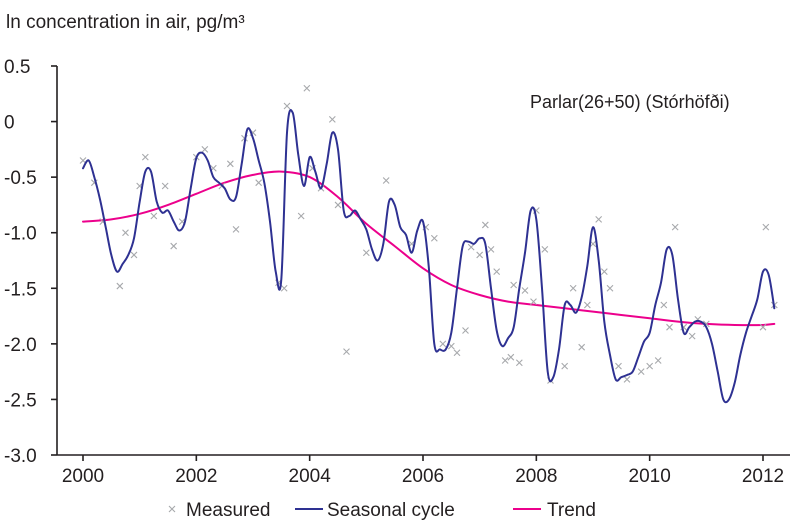  Describe the element at coordinates (196, 476) in the screenshot. I see `x-tick-label: 2002` at that location.